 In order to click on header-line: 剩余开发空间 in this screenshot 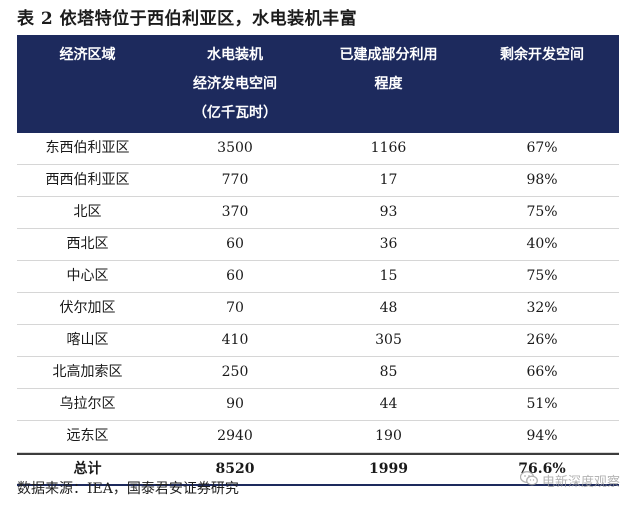, I will do `click(542, 55)`.